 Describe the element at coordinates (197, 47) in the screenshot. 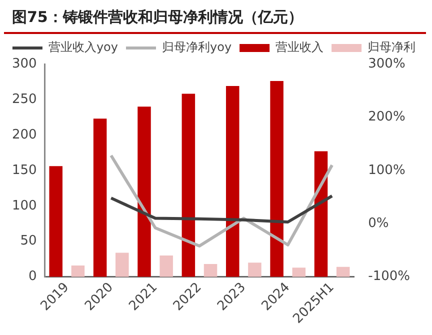

I see `legend-label: 归母净利yoy` at that location.